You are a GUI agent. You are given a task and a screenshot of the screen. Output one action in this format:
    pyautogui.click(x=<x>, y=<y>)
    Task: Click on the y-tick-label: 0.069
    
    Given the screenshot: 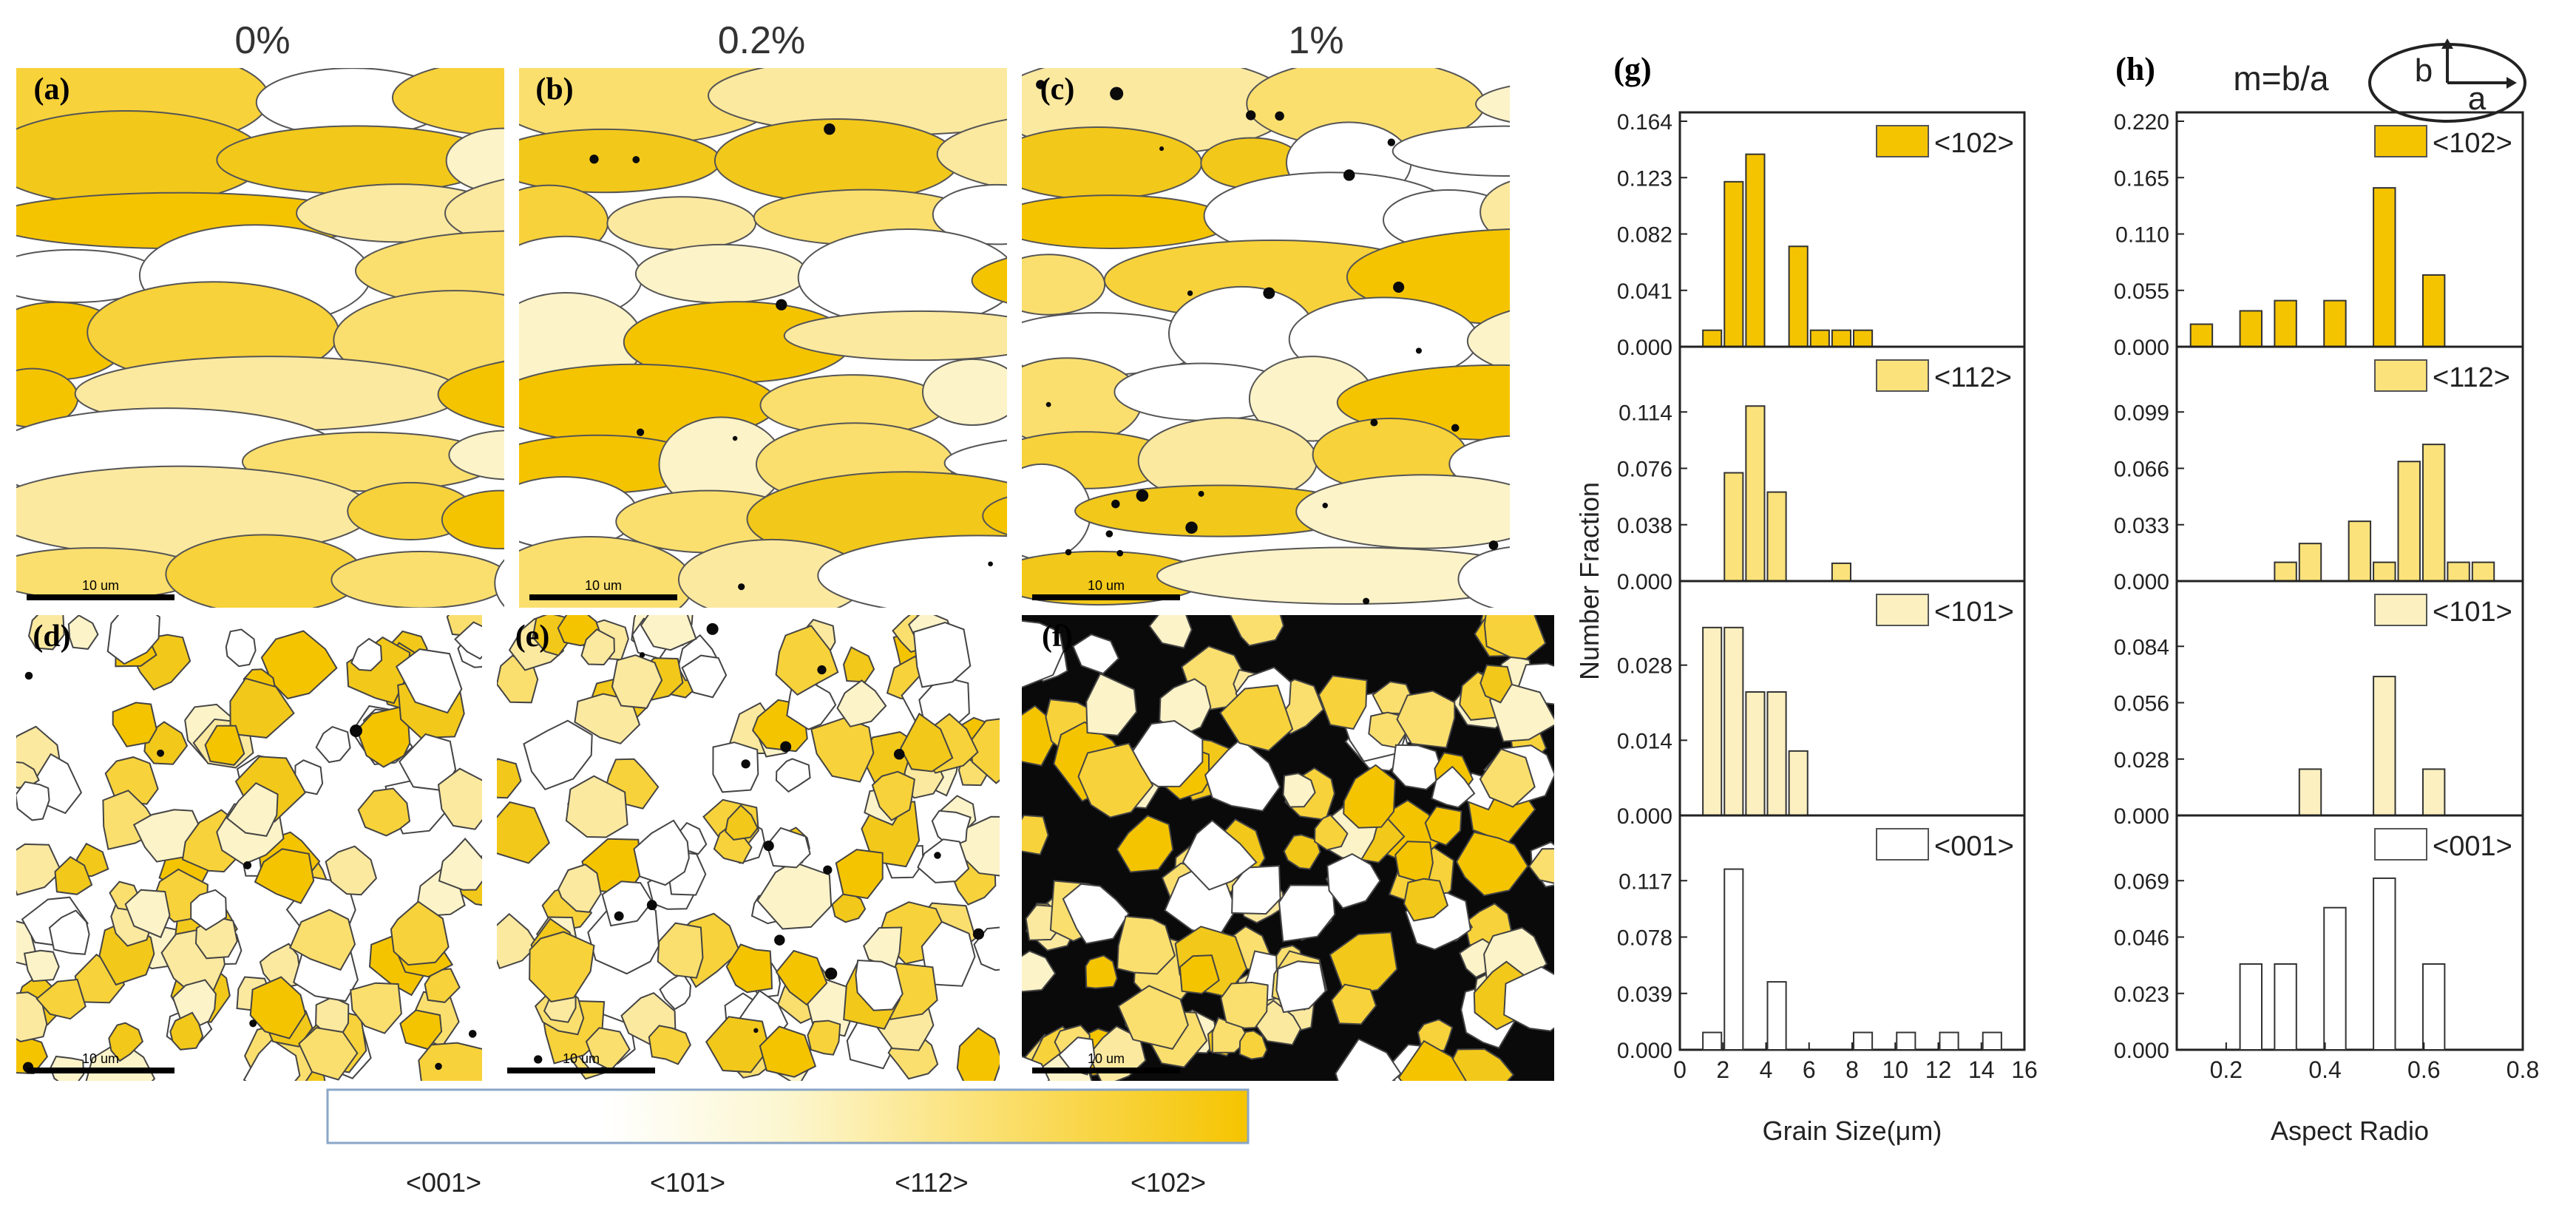 What is the action you would take?
    pyautogui.click(x=2141, y=881)
    